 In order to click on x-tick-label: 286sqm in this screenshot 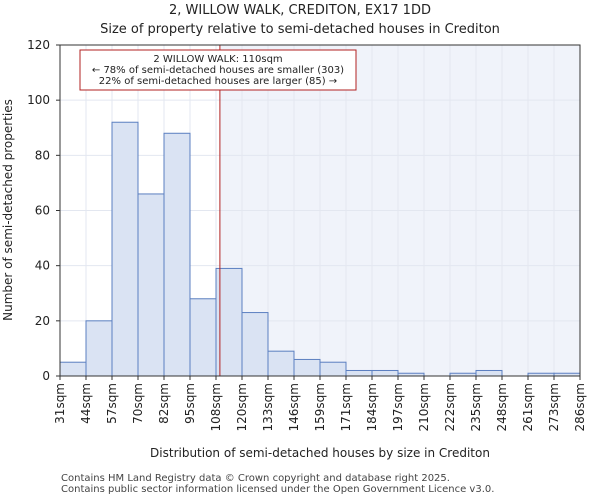, I will do `click(580, 407)`.